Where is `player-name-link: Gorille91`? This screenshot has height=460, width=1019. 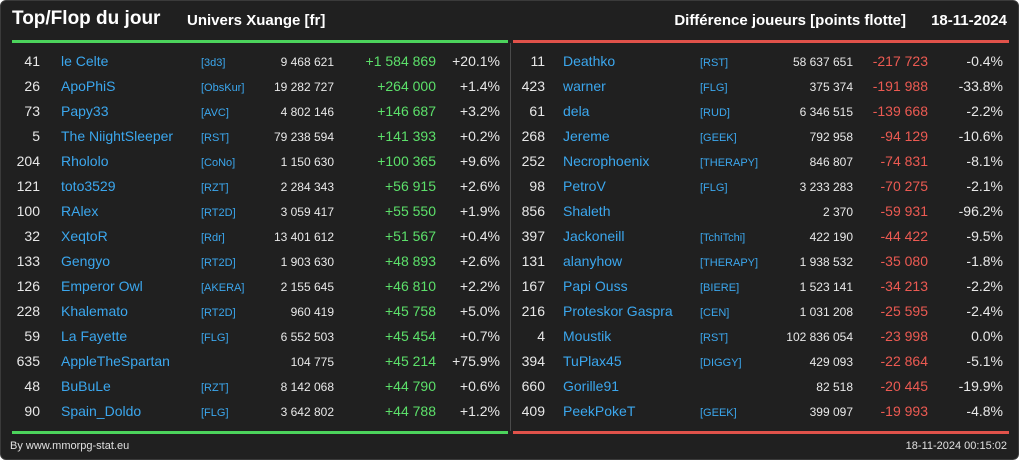 player-name-link: Gorille91 is located at coordinates (591, 386).